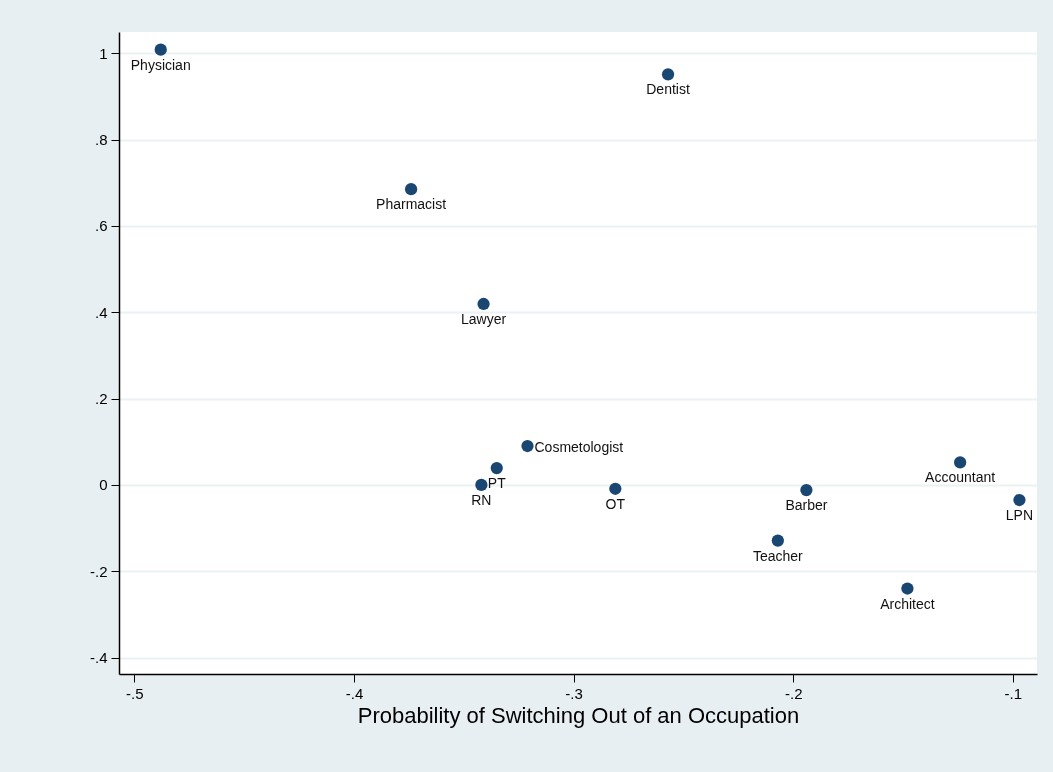 The image size is (1053, 772). I want to click on y-tick-label: .8, so click(101, 139).